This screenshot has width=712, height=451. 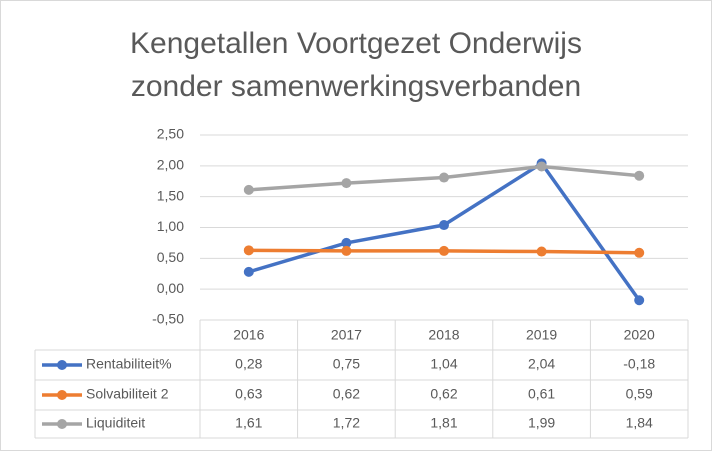 I want to click on y-tick-label: 2,50, so click(x=170, y=134).